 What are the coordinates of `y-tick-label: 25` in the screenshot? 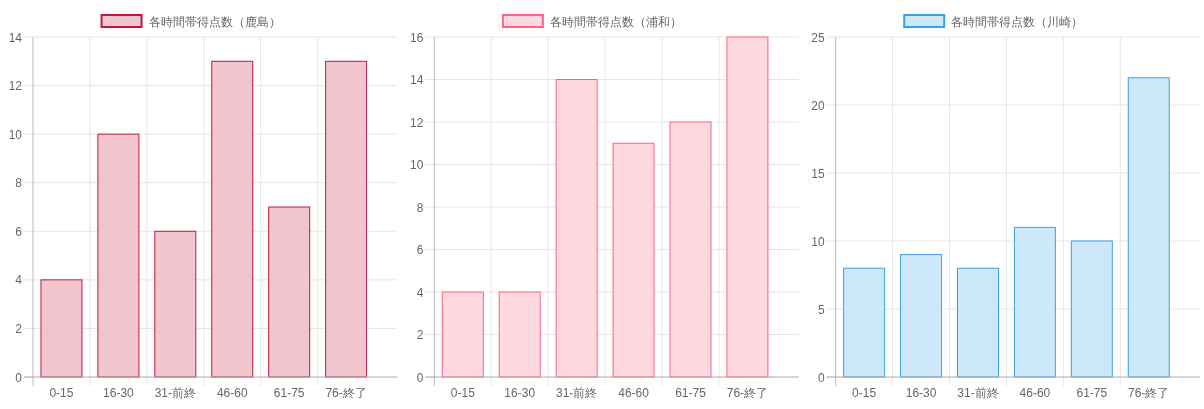 It's located at (818, 37).